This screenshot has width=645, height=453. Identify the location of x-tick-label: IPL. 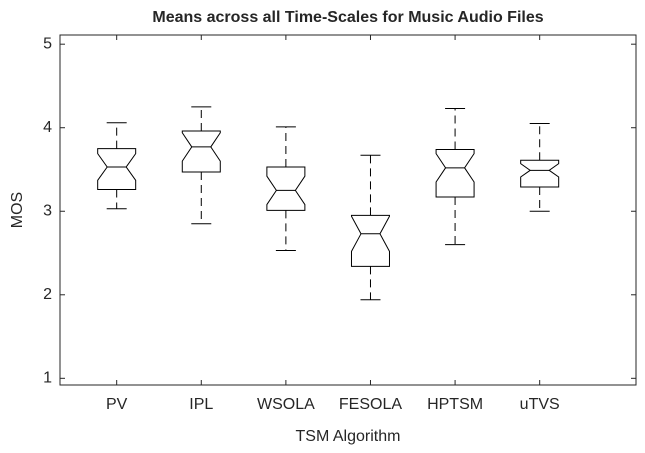
(201, 404).